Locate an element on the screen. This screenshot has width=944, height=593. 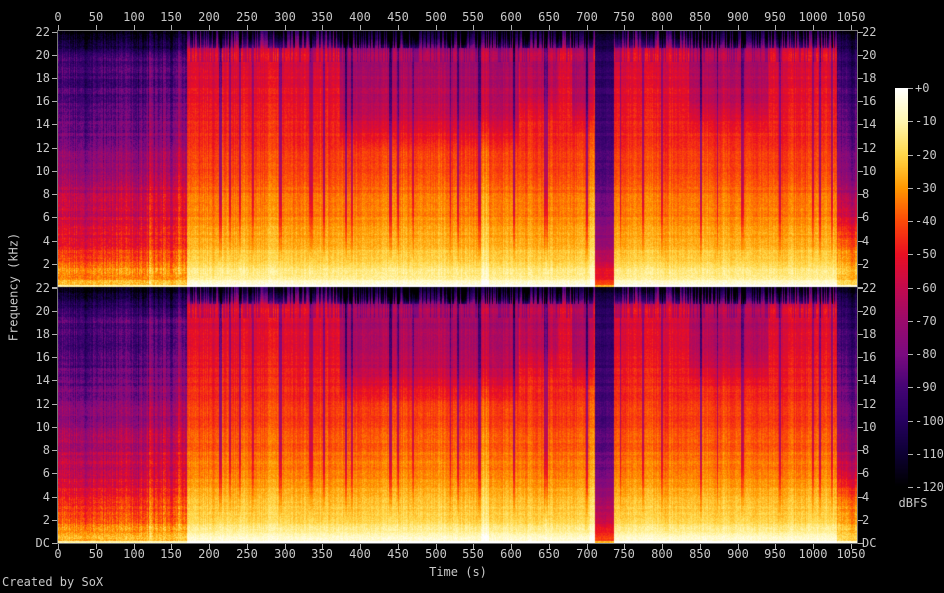
x-tick-label-top: 950 is located at coordinates (775, 17).